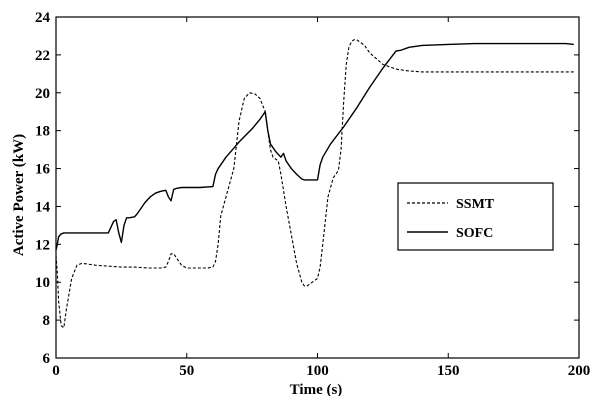 This screenshot has width=595, height=396. Describe the element at coordinates (19, 195) in the screenshot. I see `y-axis-label: Active Power (kW)` at that location.